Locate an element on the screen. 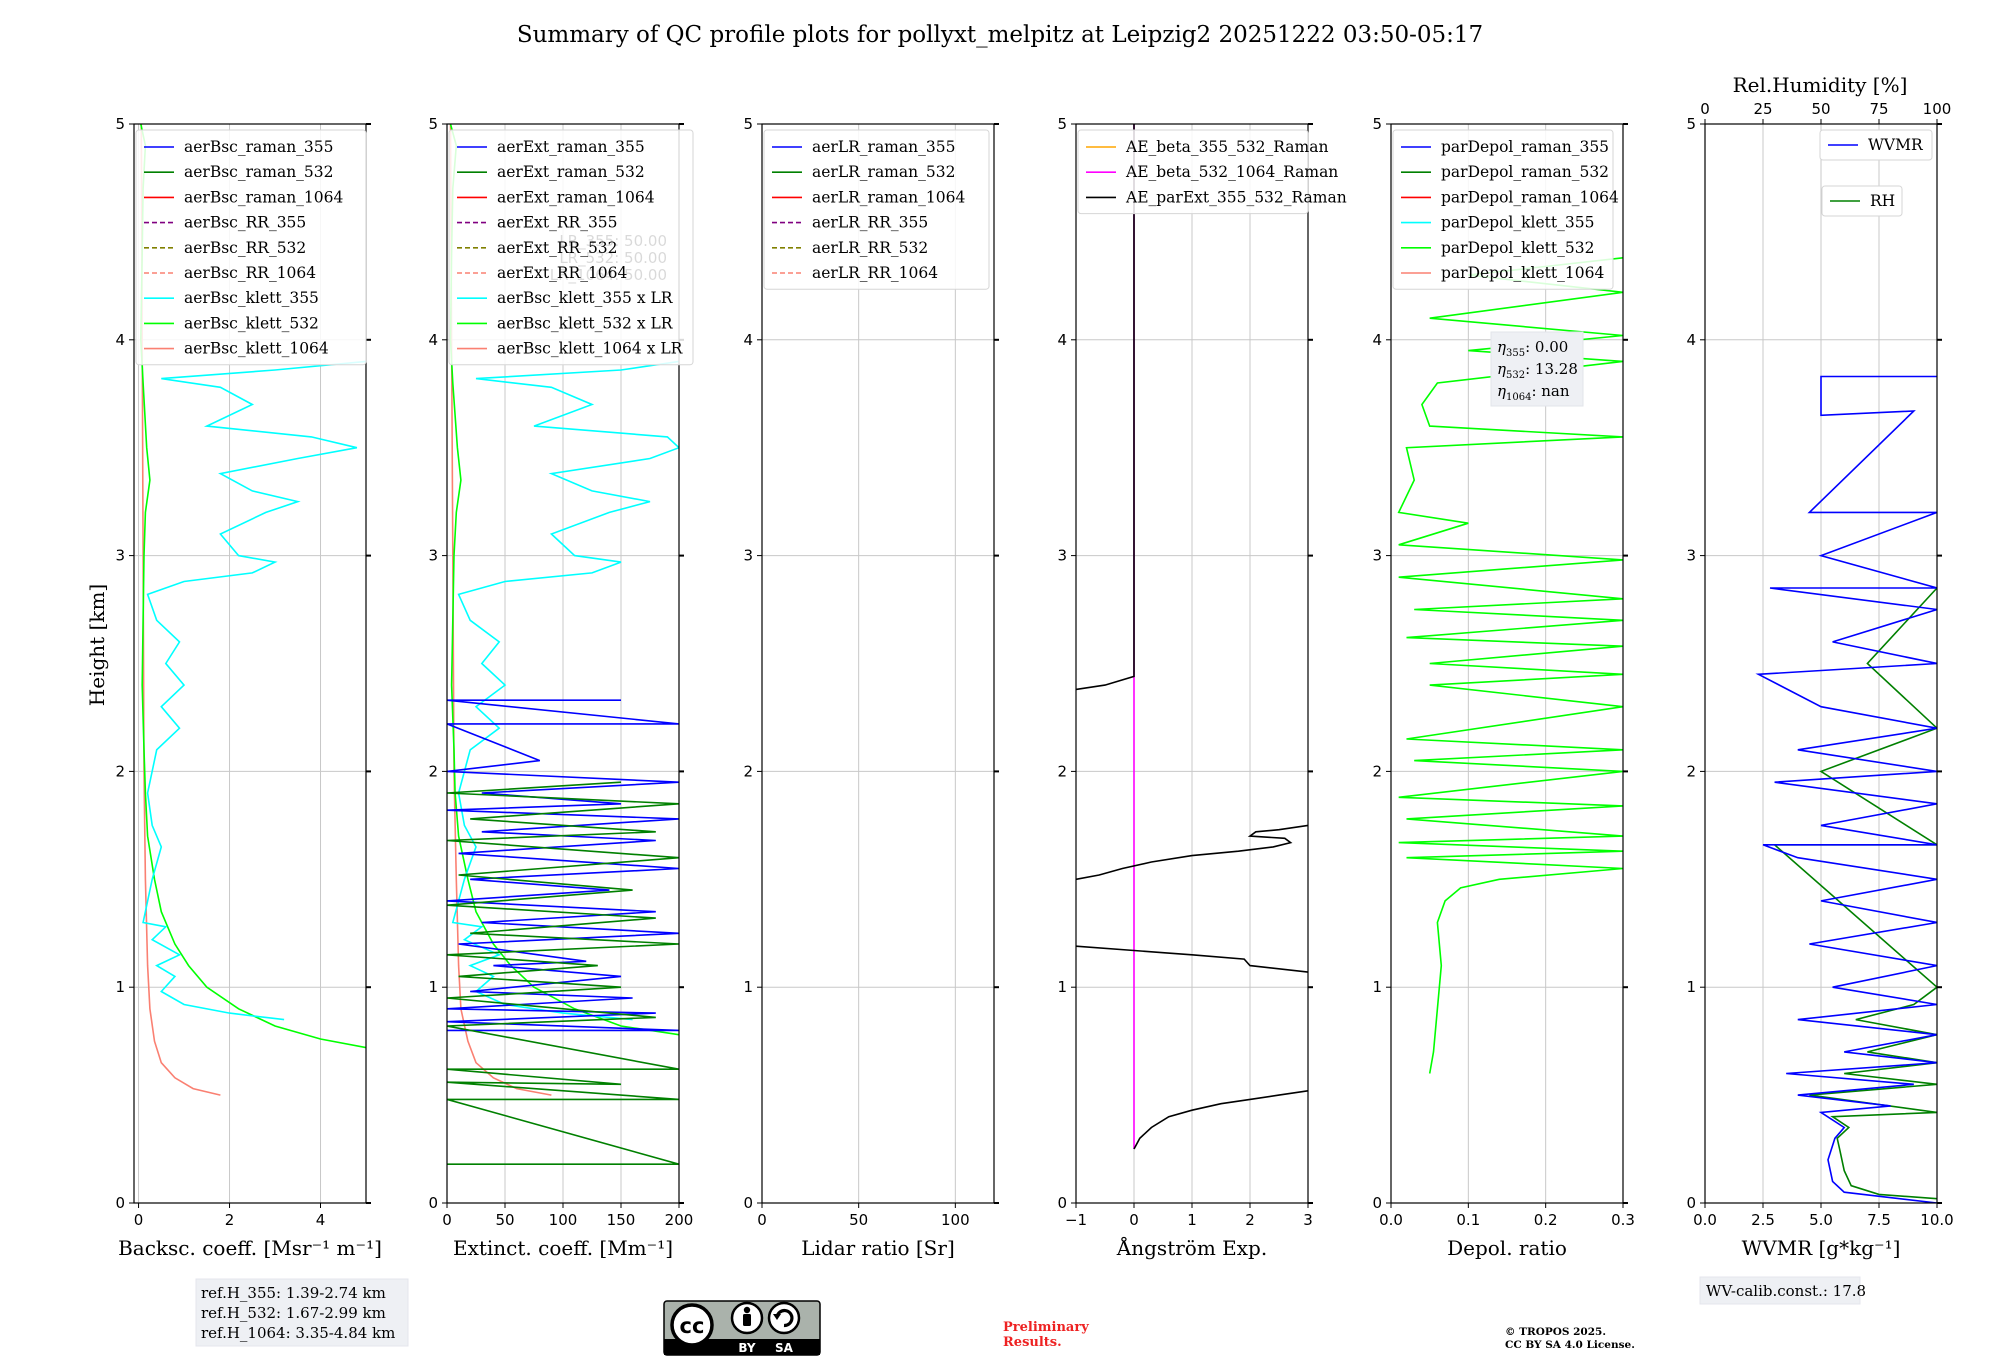 This screenshot has height=1360, width=2000. wvmr-legend-label-1: RH is located at coordinates (1882, 201).